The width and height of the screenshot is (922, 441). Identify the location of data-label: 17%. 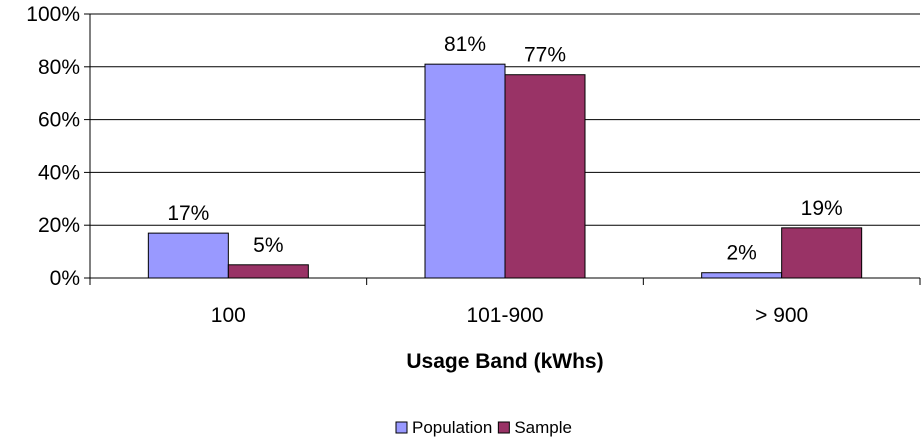
(188, 213).